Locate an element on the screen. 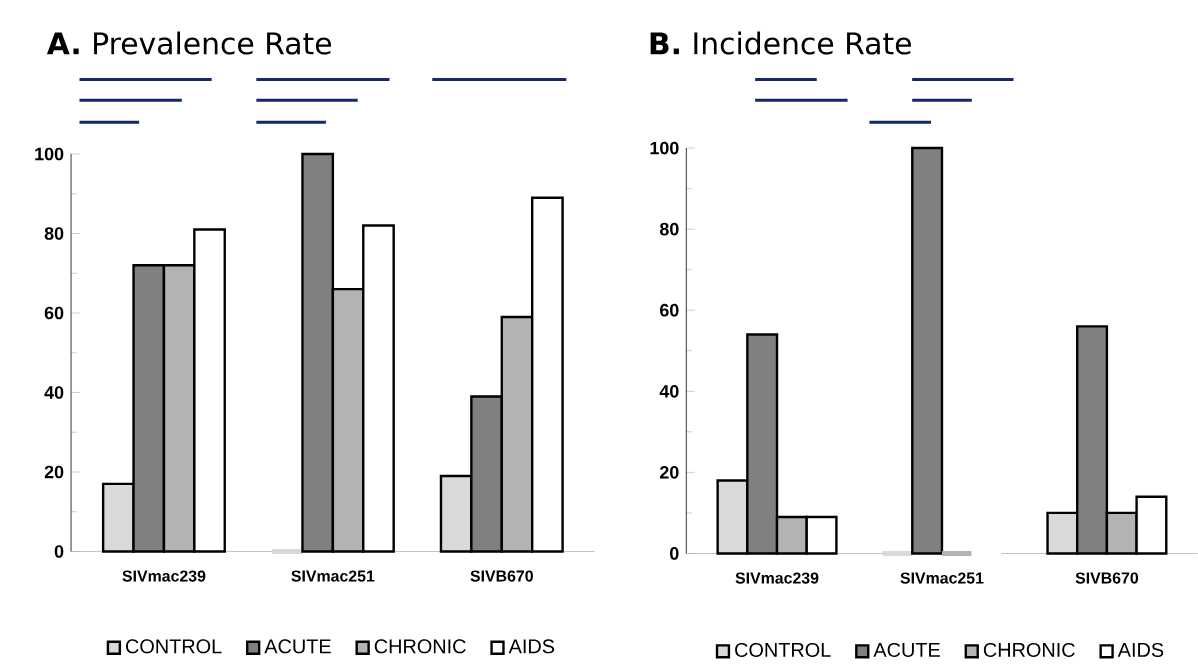 This screenshot has width=1198, height=668. chart-title: A. Prevalence Rate is located at coordinates (188, 43).